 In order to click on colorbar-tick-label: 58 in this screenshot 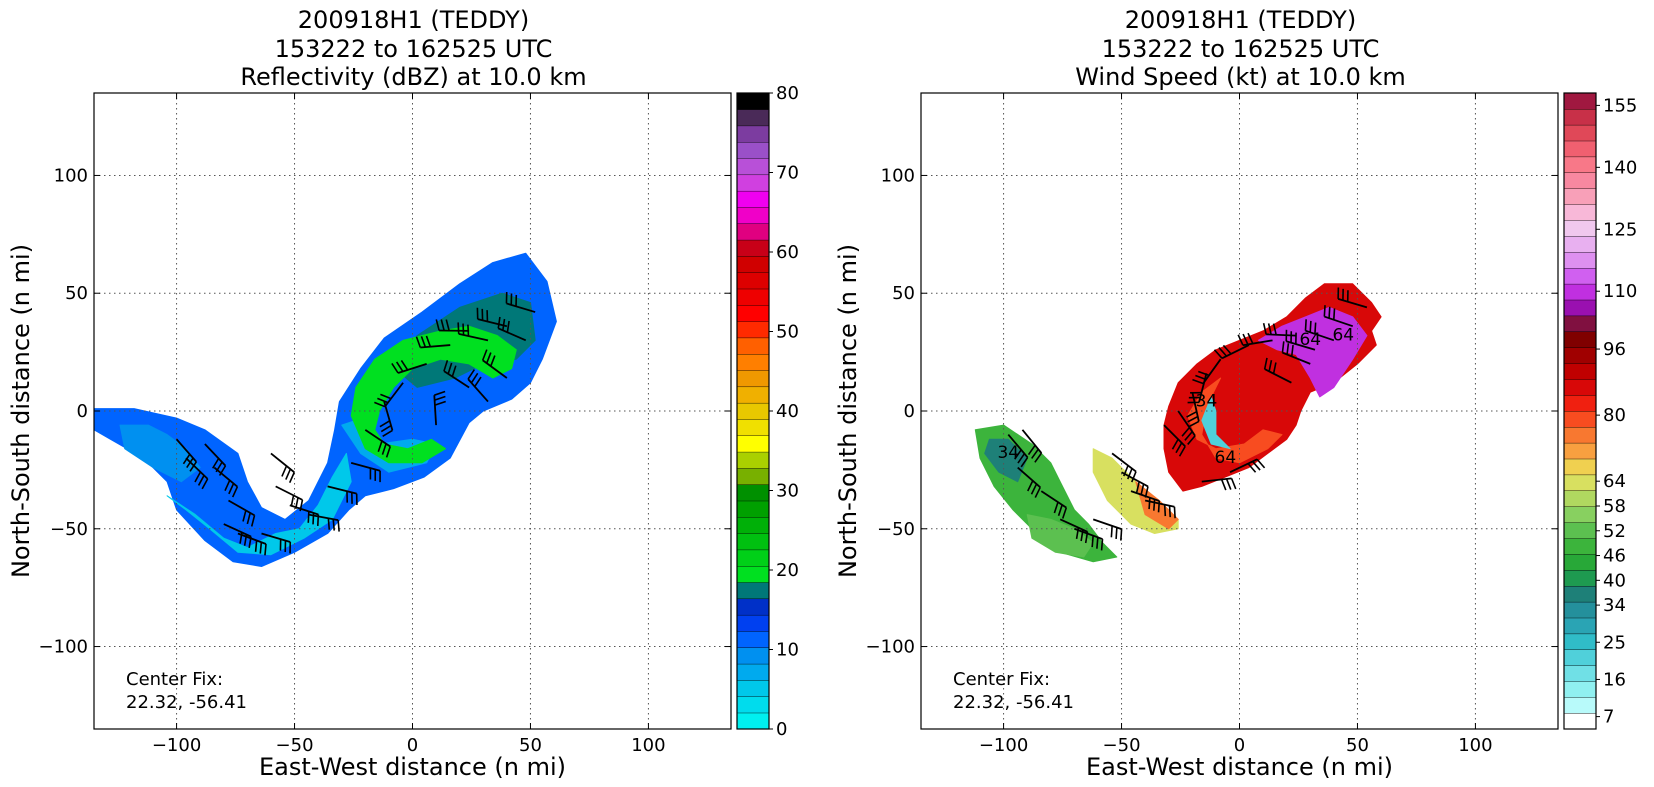, I will do `click(1614, 506)`.